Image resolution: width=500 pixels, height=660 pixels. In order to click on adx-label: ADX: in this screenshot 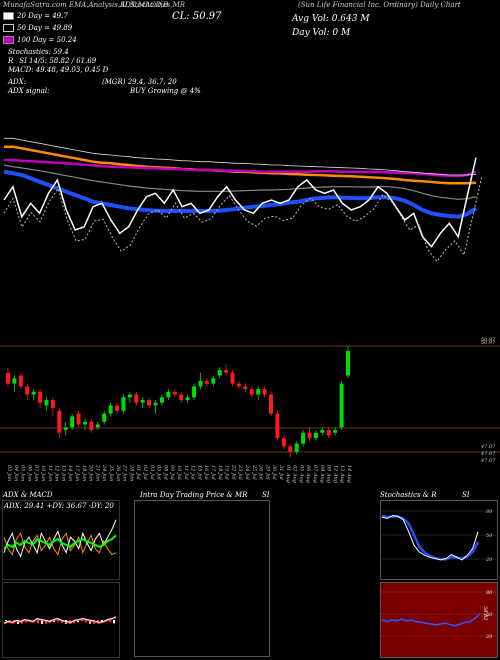, I will do `click(17, 82)`.